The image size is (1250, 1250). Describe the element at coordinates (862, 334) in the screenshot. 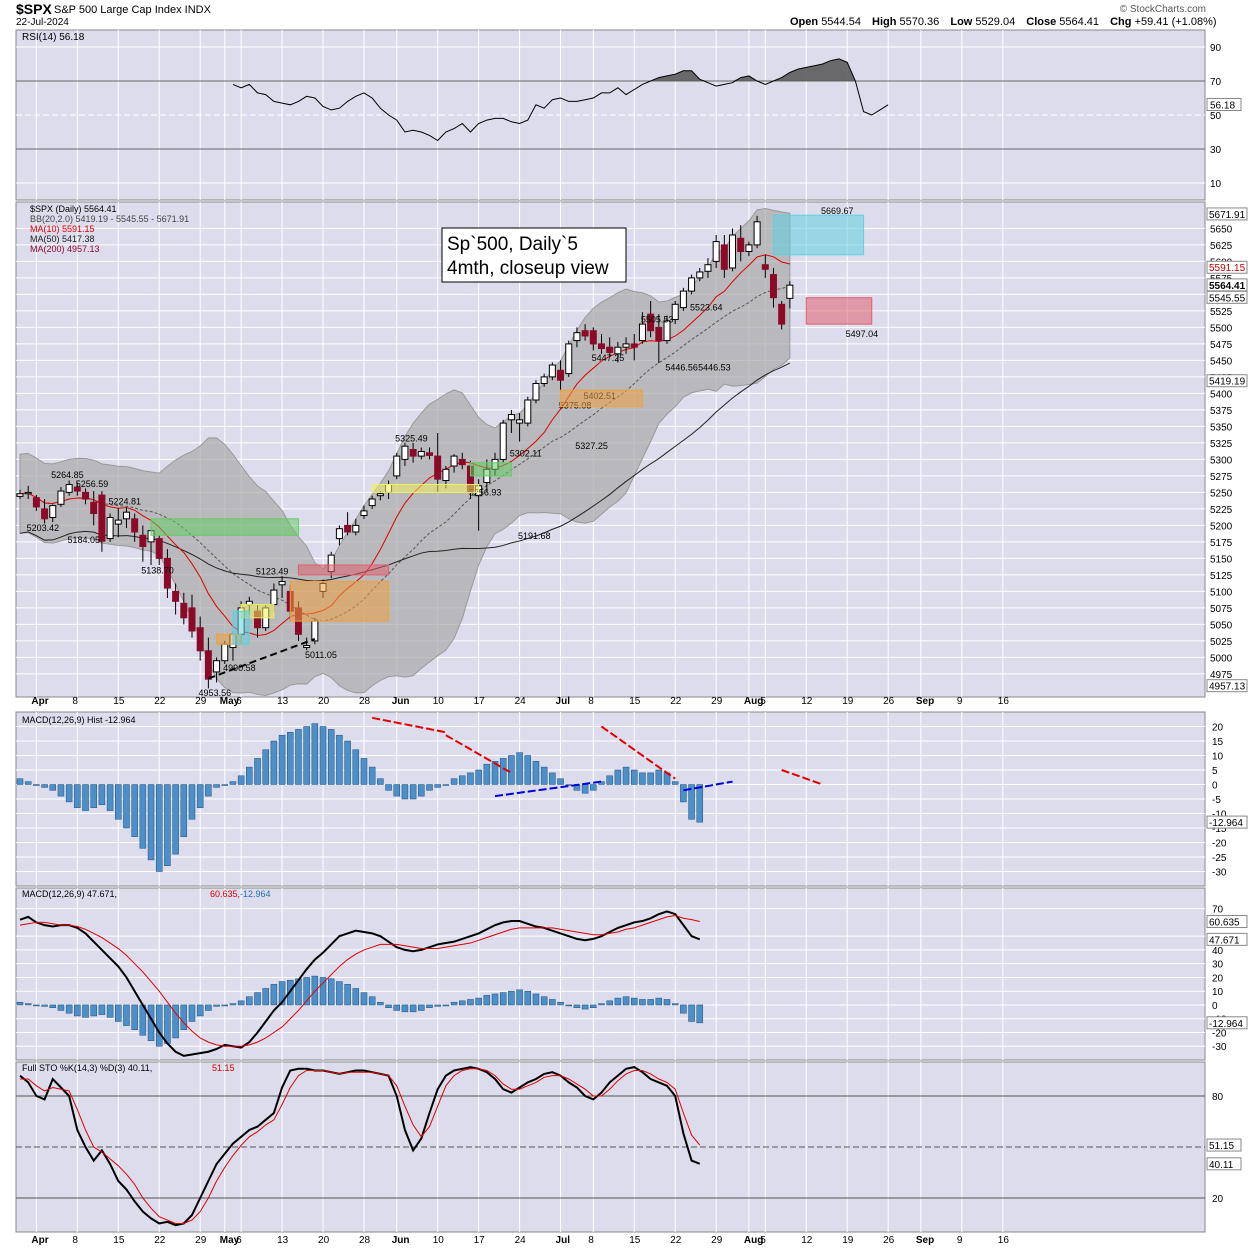

I see `price-label: 5497.04` at that location.